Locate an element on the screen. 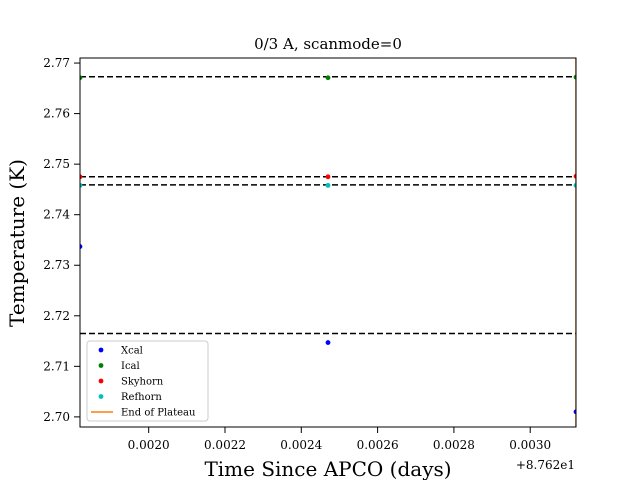 The width and height of the screenshot is (640, 485). x-tick-label: 0.0026 is located at coordinates (378, 445).